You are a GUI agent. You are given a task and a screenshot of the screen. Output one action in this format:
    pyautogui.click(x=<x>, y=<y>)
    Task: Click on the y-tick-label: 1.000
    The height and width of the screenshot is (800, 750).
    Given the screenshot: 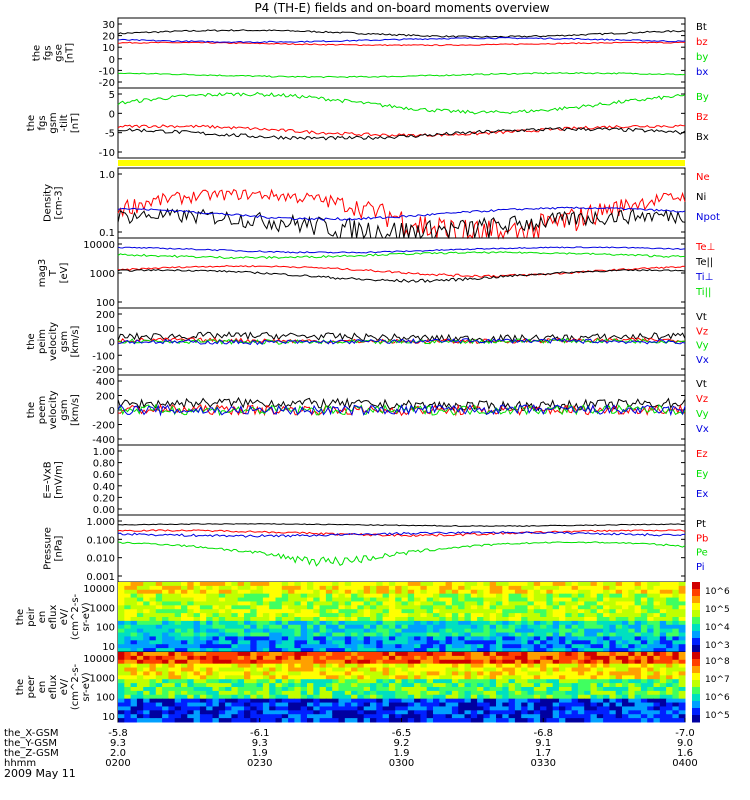 What is the action you would take?
    pyautogui.click(x=100, y=522)
    